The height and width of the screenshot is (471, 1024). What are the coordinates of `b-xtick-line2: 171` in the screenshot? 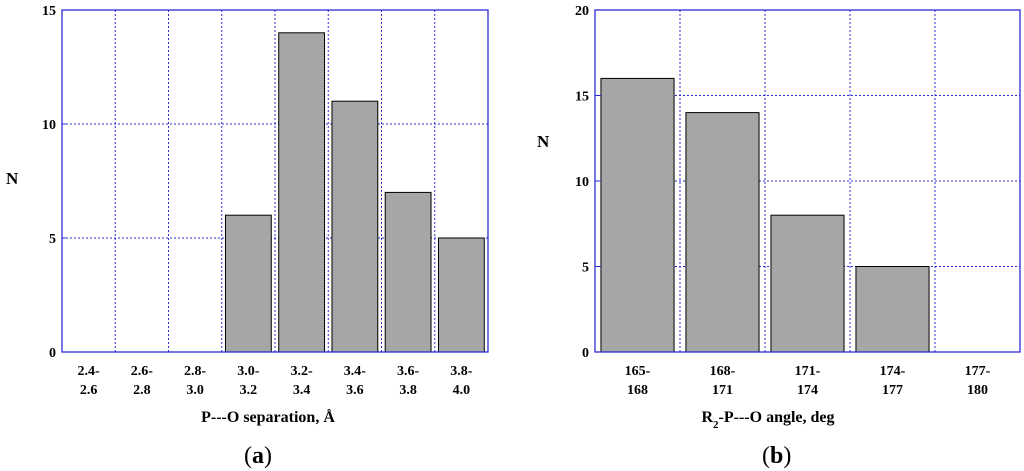 It's located at (722, 390).